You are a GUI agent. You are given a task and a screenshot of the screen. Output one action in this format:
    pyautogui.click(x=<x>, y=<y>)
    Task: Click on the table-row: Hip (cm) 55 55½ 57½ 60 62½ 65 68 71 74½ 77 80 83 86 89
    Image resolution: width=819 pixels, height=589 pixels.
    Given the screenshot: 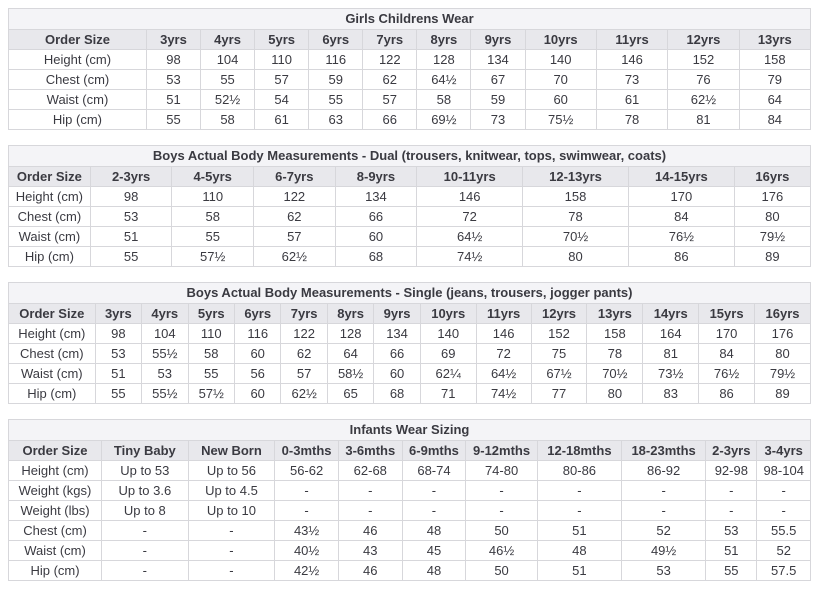 What is the action you would take?
    pyautogui.click(x=409, y=393)
    